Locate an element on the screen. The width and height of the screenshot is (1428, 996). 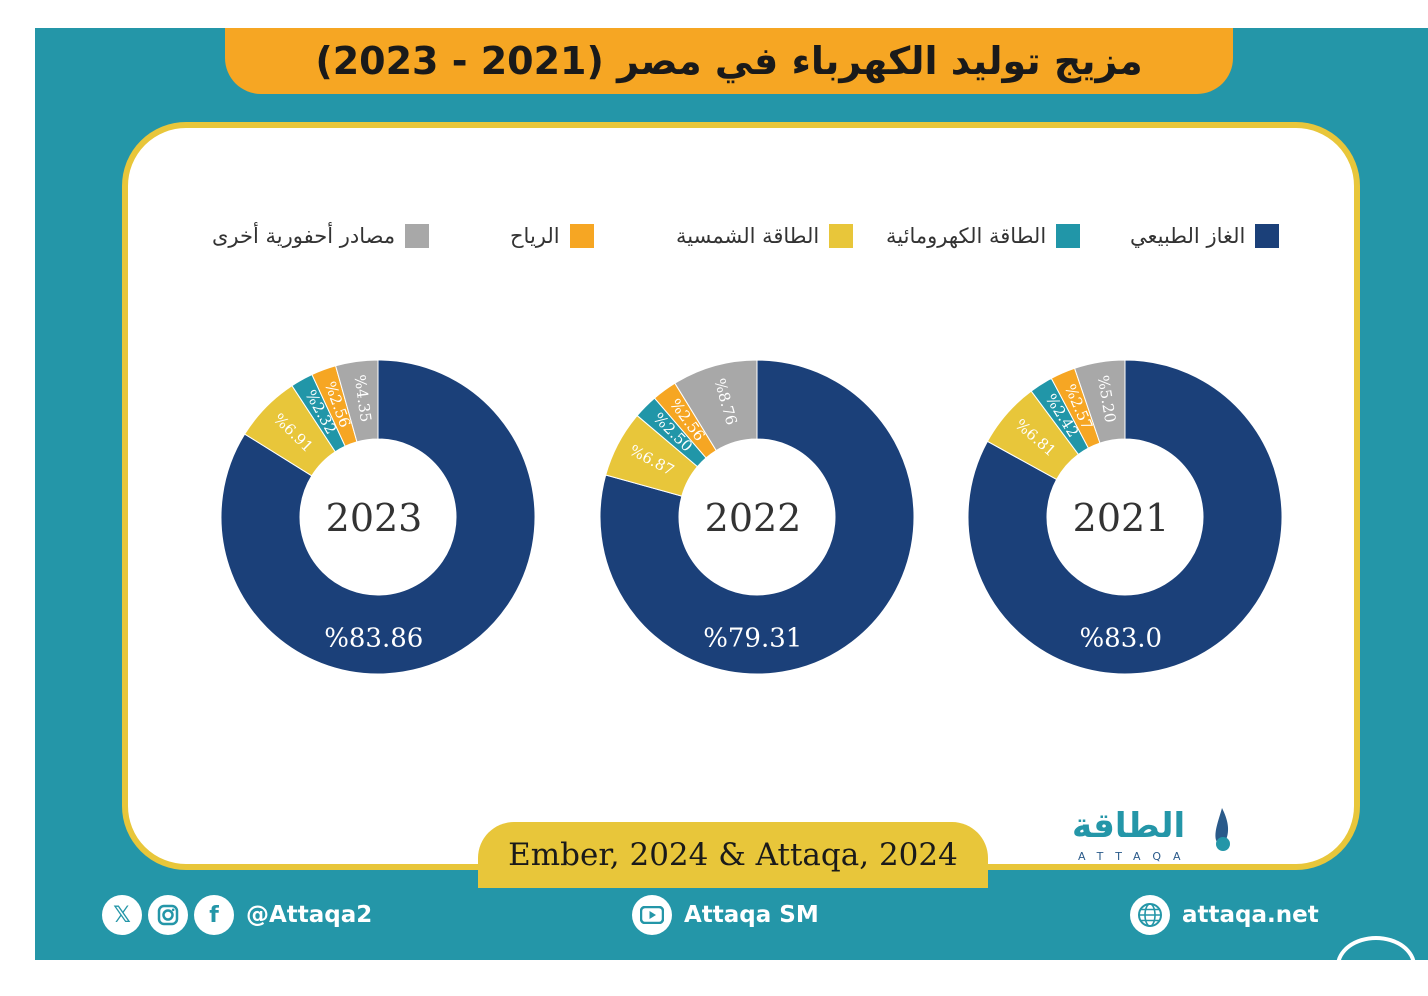
slice-2022-other-fossil is located at coordinates (716, 405).